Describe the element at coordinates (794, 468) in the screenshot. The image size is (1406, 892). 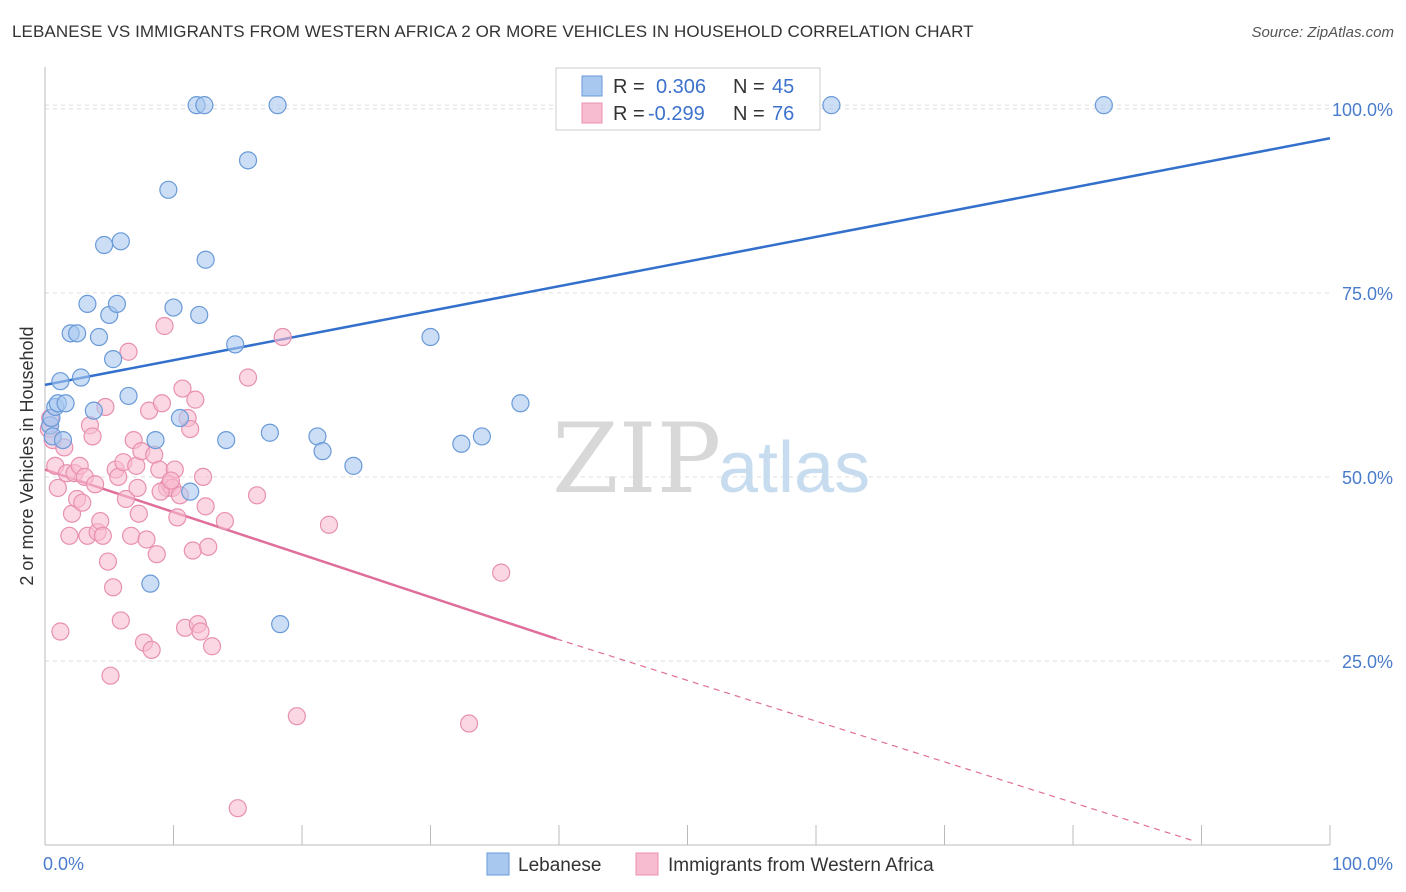
I see `watermark-atlas: atlas` at that location.